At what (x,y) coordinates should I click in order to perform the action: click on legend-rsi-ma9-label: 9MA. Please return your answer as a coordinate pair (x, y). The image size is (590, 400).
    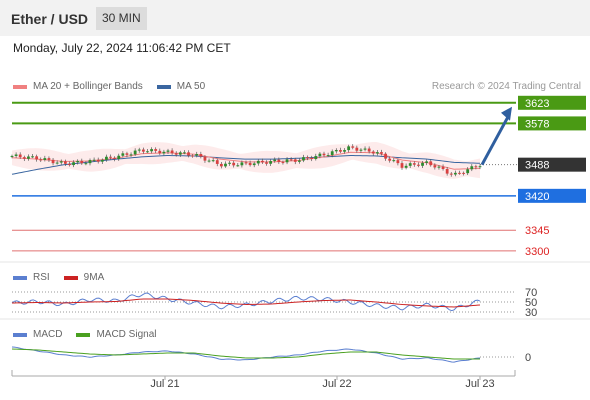
    Looking at the image, I should click on (94, 277).